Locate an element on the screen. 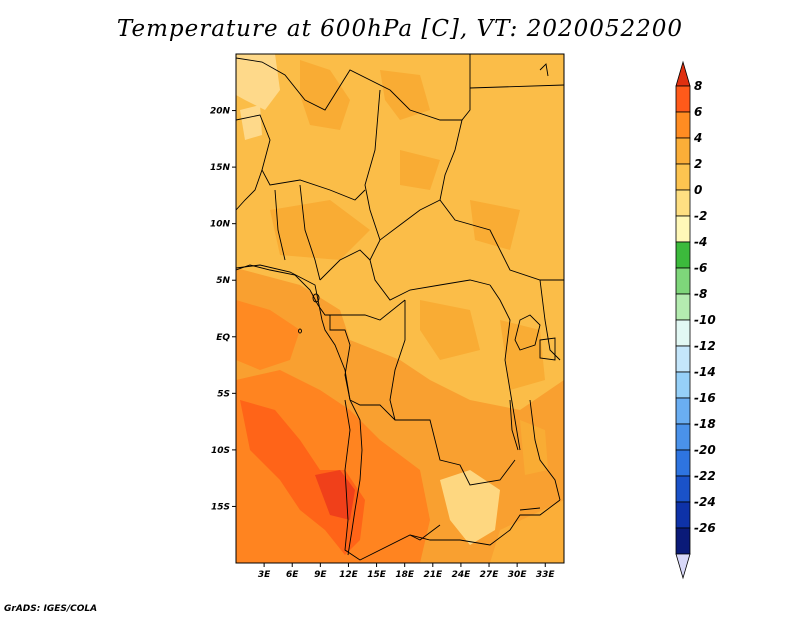  colorbar-label: -8 is located at coordinates (700, 294).